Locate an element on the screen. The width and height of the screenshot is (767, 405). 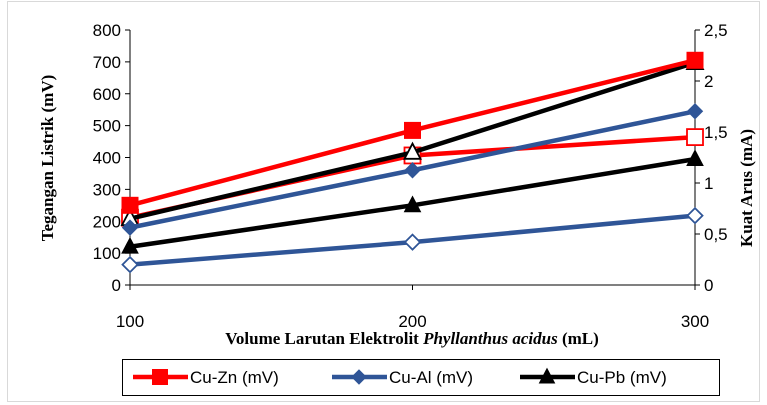
x-tick-label: 200 is located at coordinates (412, 321).